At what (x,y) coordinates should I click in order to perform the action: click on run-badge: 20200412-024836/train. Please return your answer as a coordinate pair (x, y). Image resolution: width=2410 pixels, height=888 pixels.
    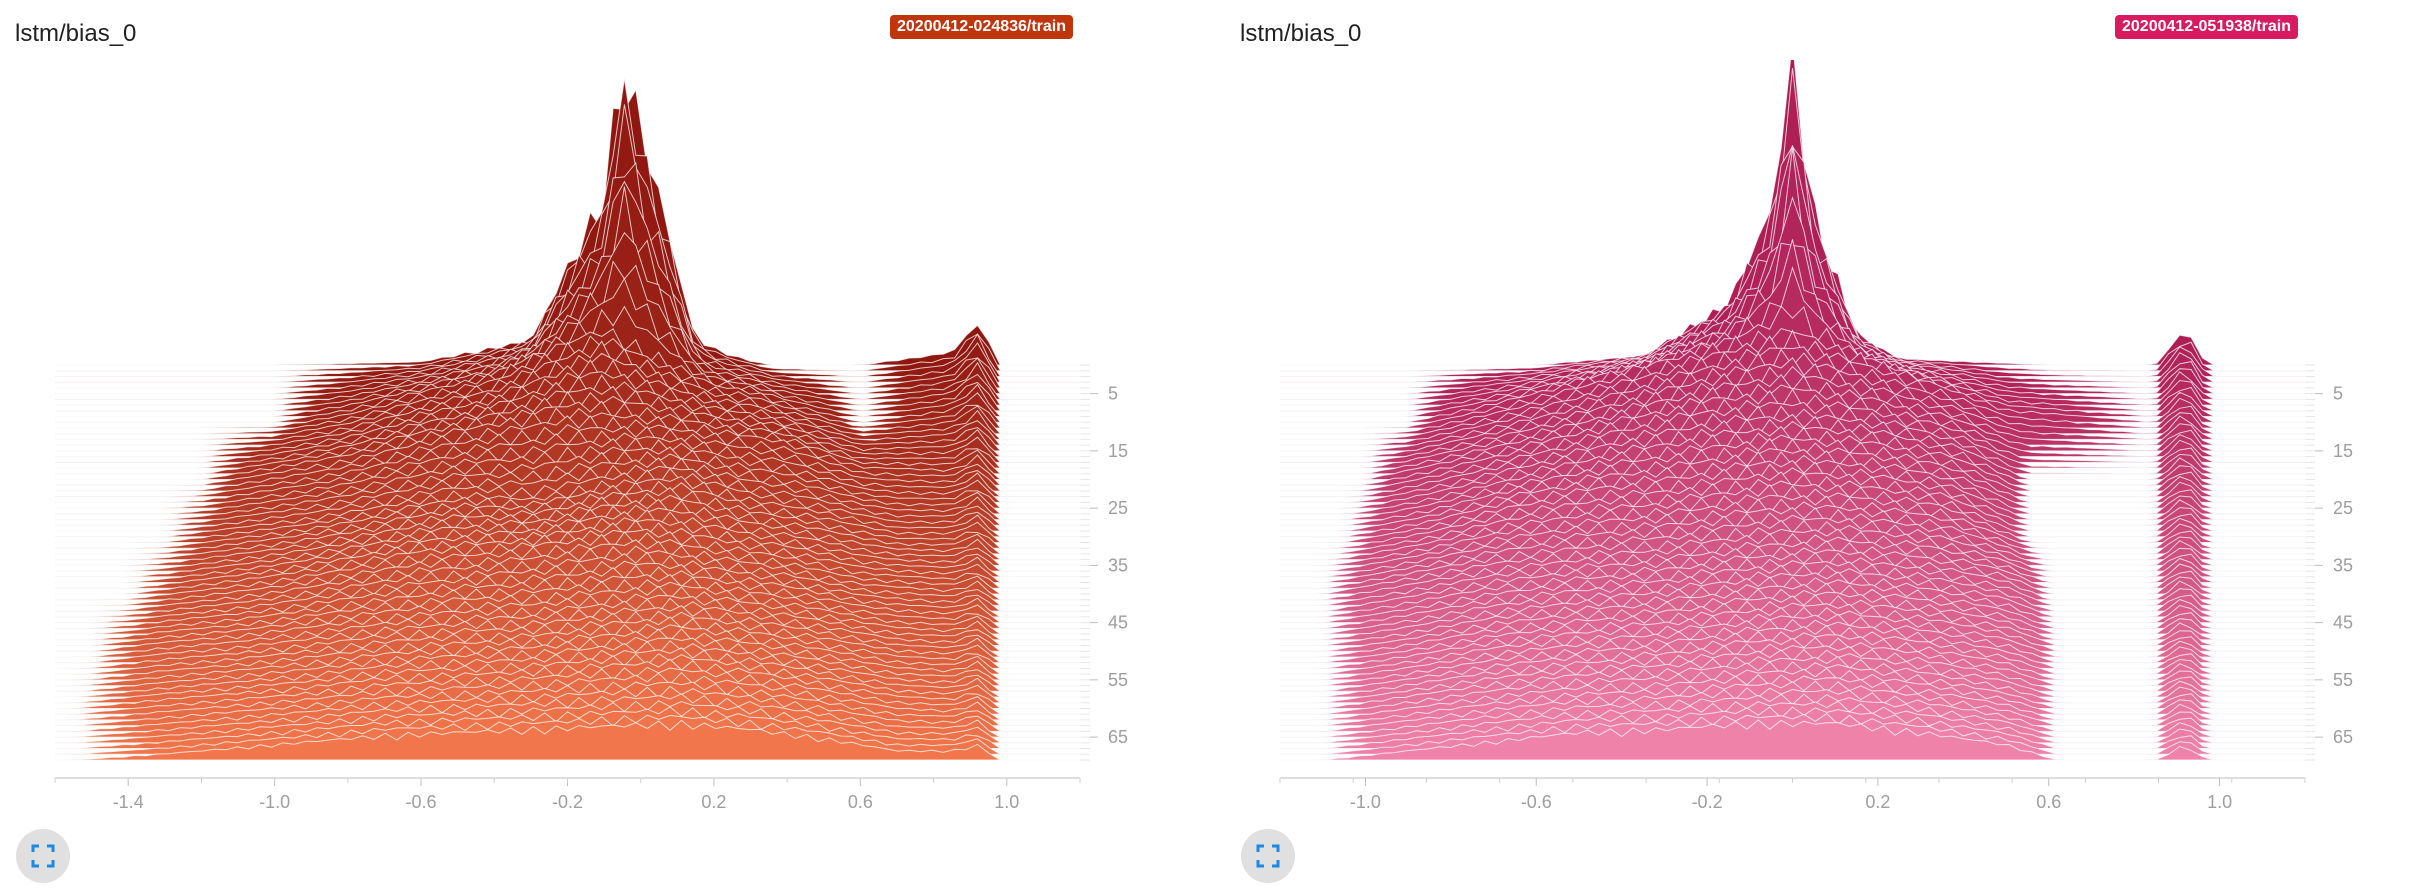
    Looking at the image, I should click on (982, 27).